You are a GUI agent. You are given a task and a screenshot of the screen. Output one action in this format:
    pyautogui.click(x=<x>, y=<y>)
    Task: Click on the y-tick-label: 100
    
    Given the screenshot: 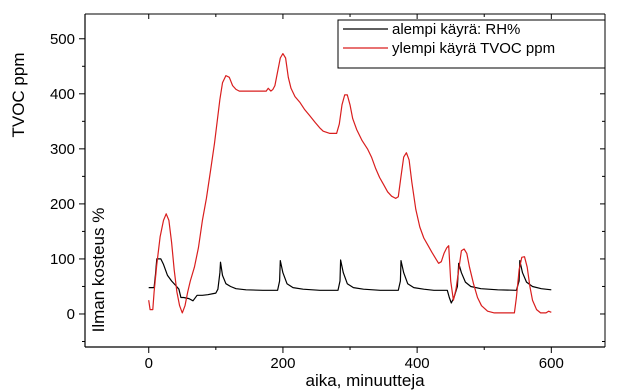 What is the action you would take?
    pyautogui.click(x=62, y=259)
    